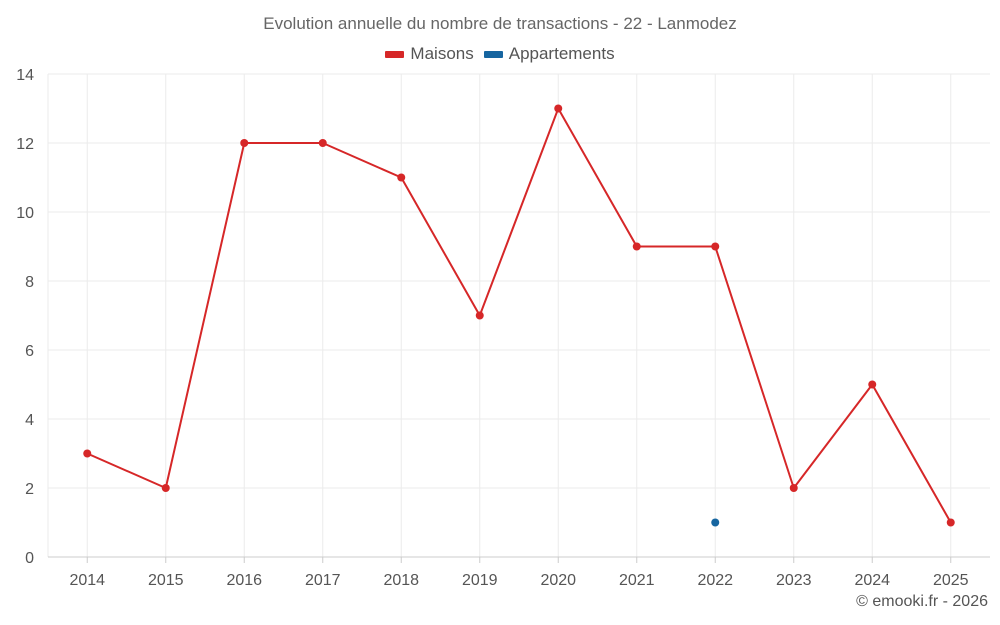 The height and width of the screenshot is (625, 1000). I want to click on y-tick-label-12: 12, so click(25, 144).